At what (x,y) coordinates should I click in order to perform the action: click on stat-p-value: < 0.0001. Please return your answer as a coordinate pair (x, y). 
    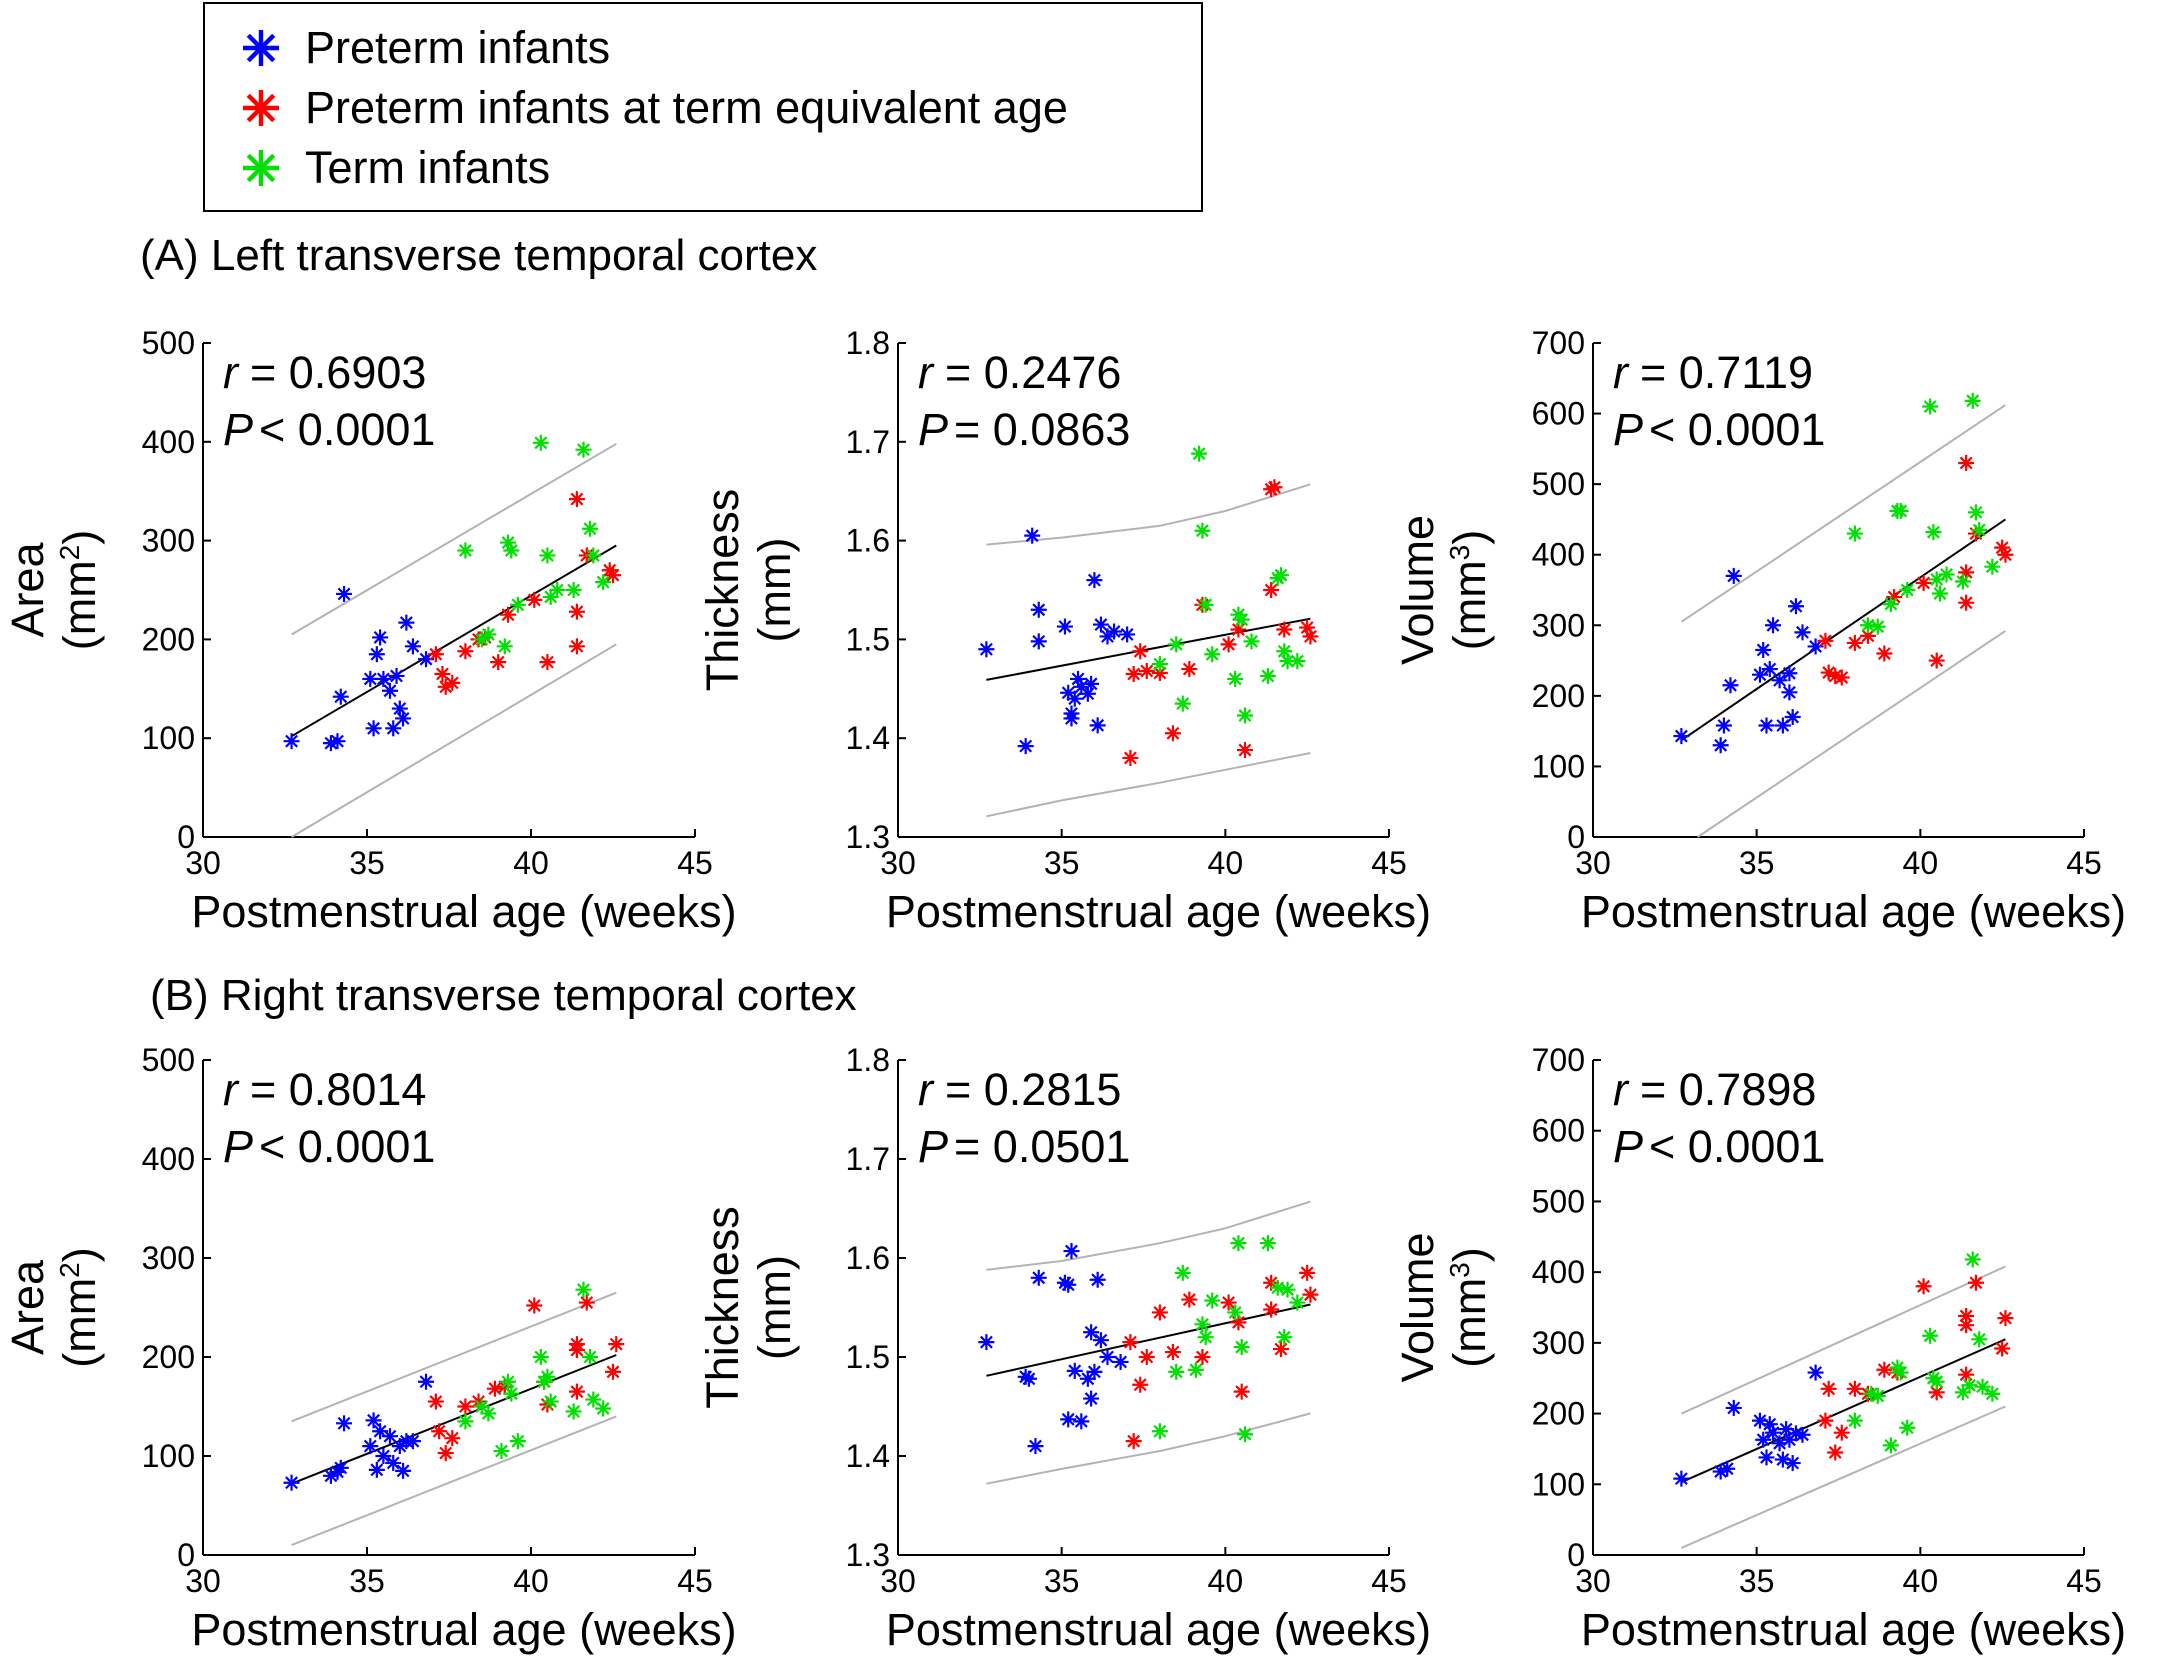
    Looking at the image, I should click on (1737, 1146).